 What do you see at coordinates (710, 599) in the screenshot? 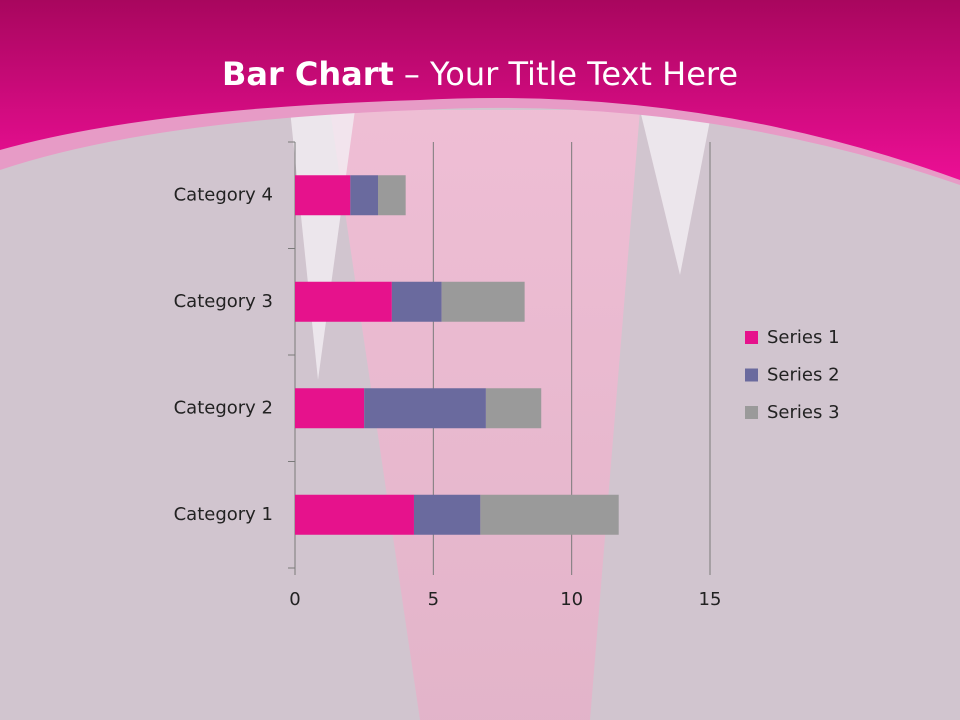
I see `x-tick-label: 15` at bounding box center [710, 599].